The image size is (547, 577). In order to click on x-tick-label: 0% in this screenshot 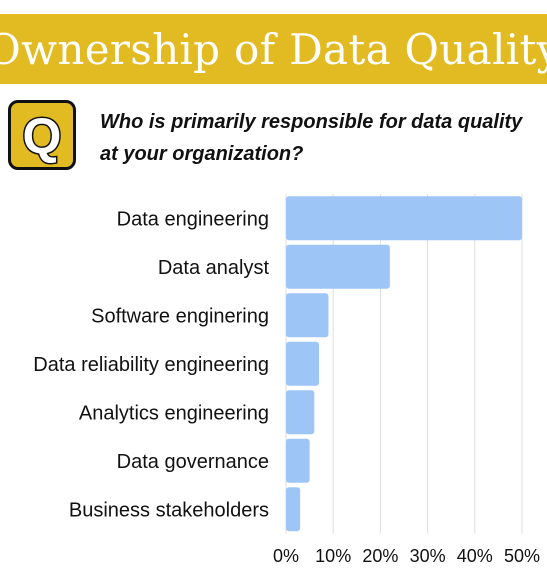, I will do `click(286, 556)`.